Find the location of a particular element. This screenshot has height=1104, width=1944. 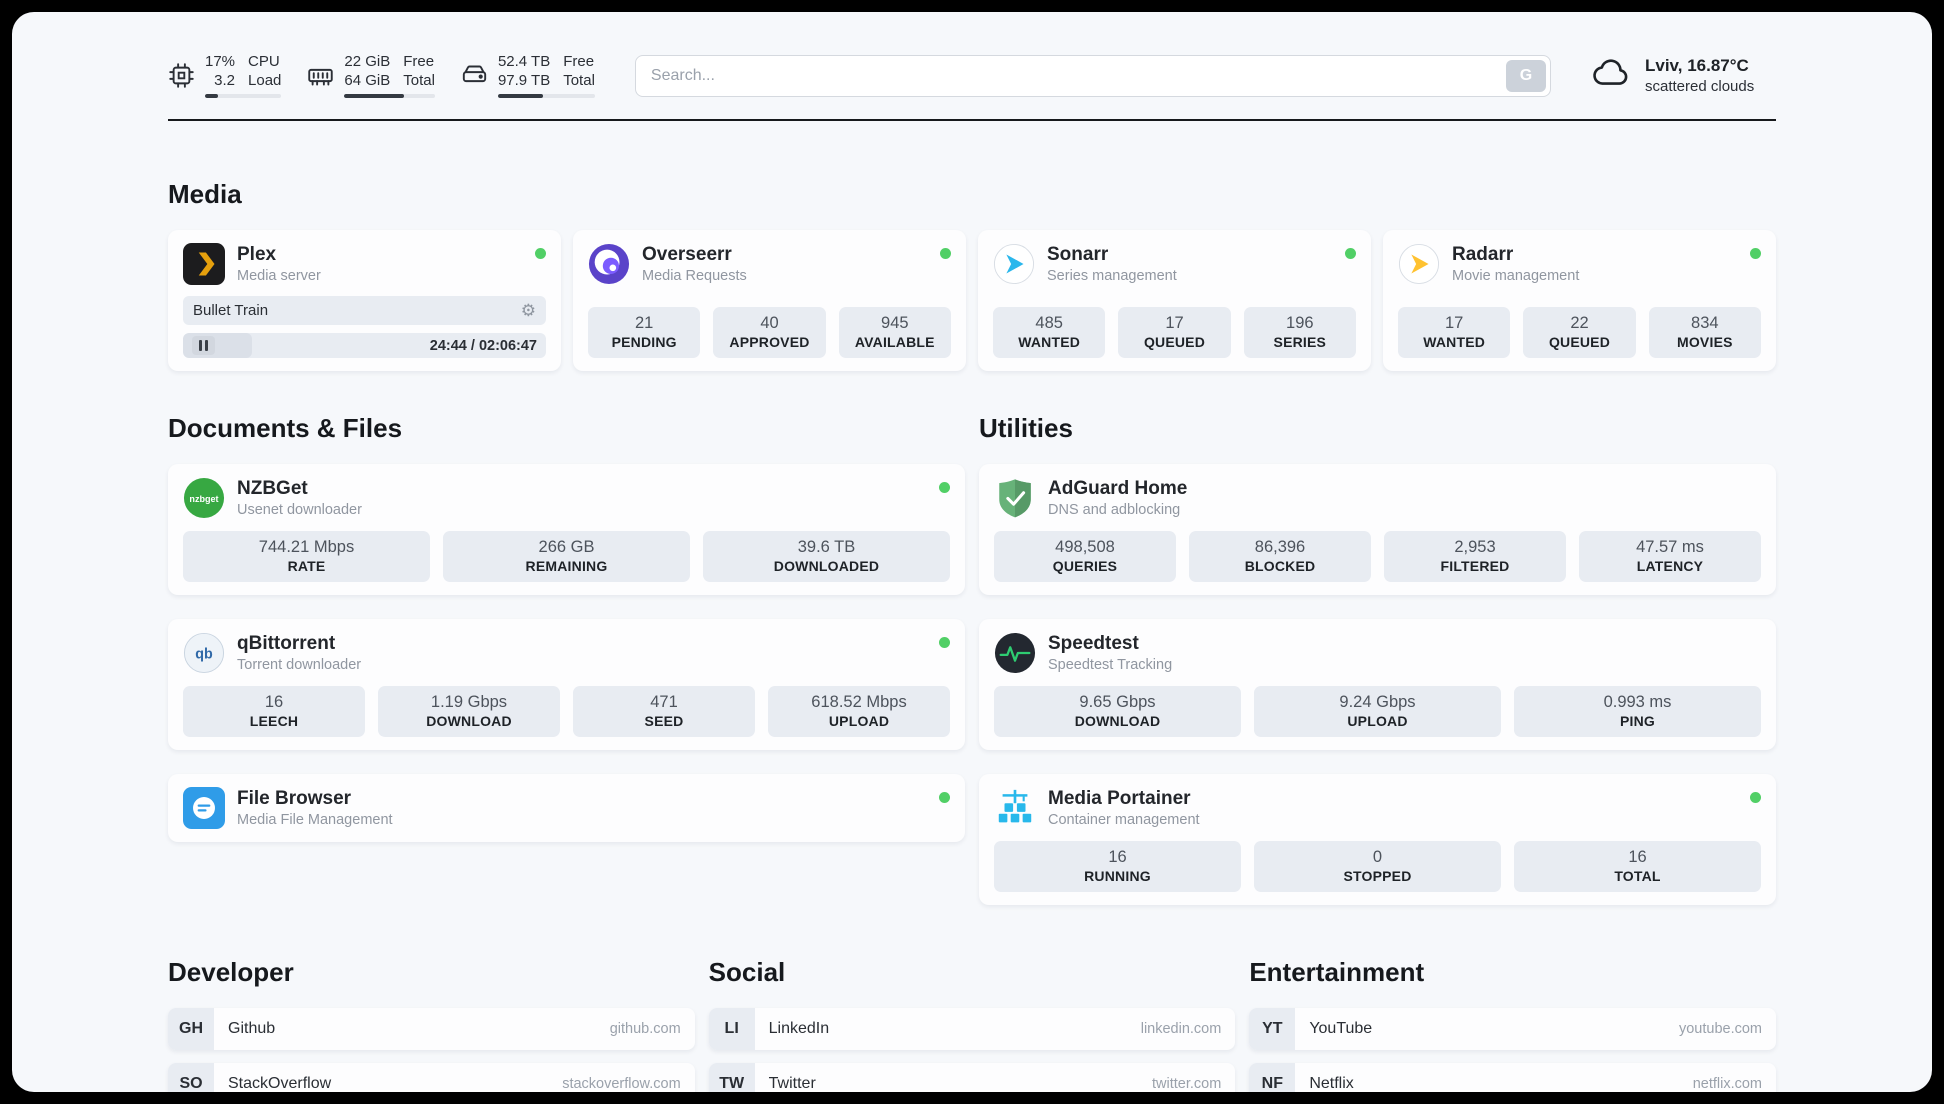

speedtest-icon is located at coordinates (1015, 653).